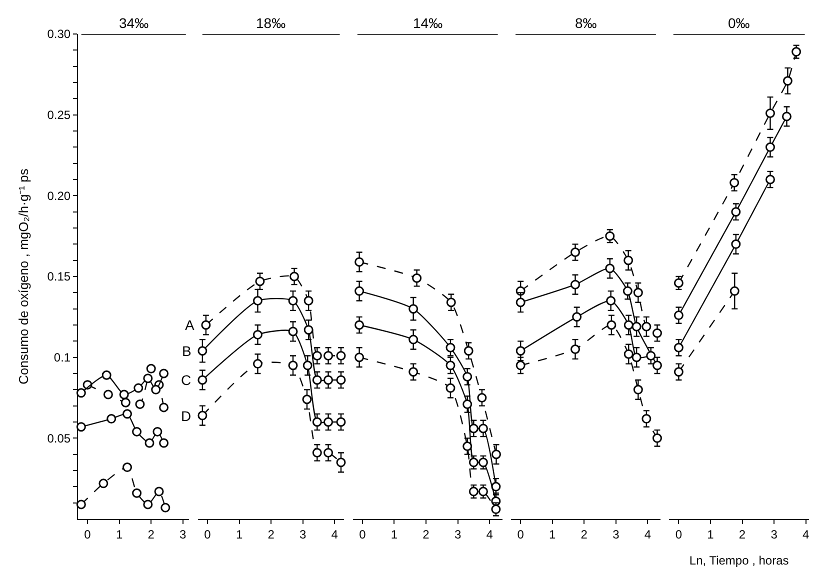 This screenshot has height=577, width=821. What do you see at coordinates (190, 325) in the screenshot?
I see `series-label: A` at bounding box center [190, 325].